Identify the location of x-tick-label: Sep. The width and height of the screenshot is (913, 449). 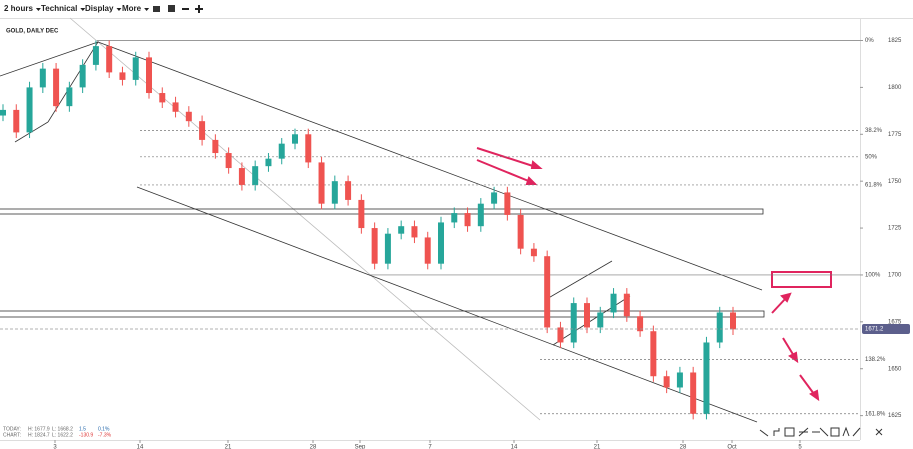
(360, 447).